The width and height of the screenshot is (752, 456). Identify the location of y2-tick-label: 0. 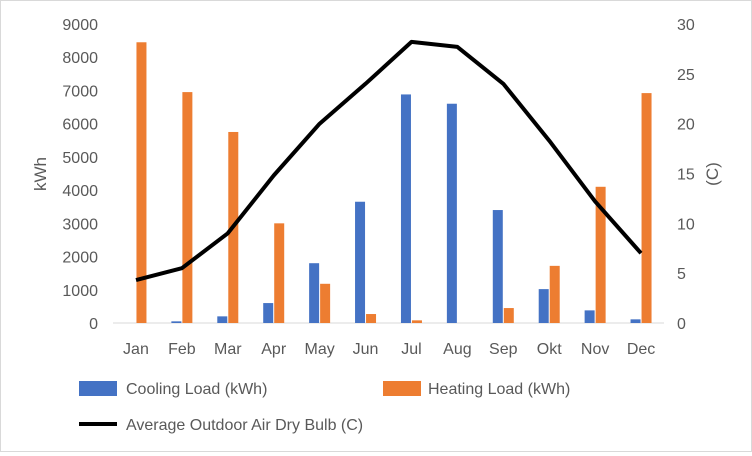
(681, 324).